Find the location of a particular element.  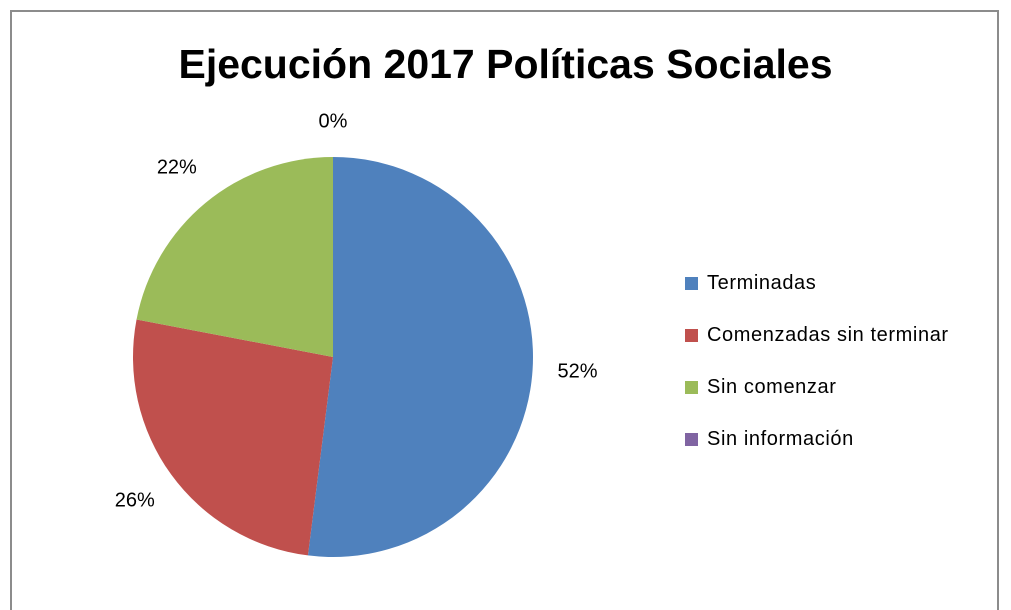

chart-title: Ejecución 2017 Políticas Sociales is located at coordinates (505, 64).